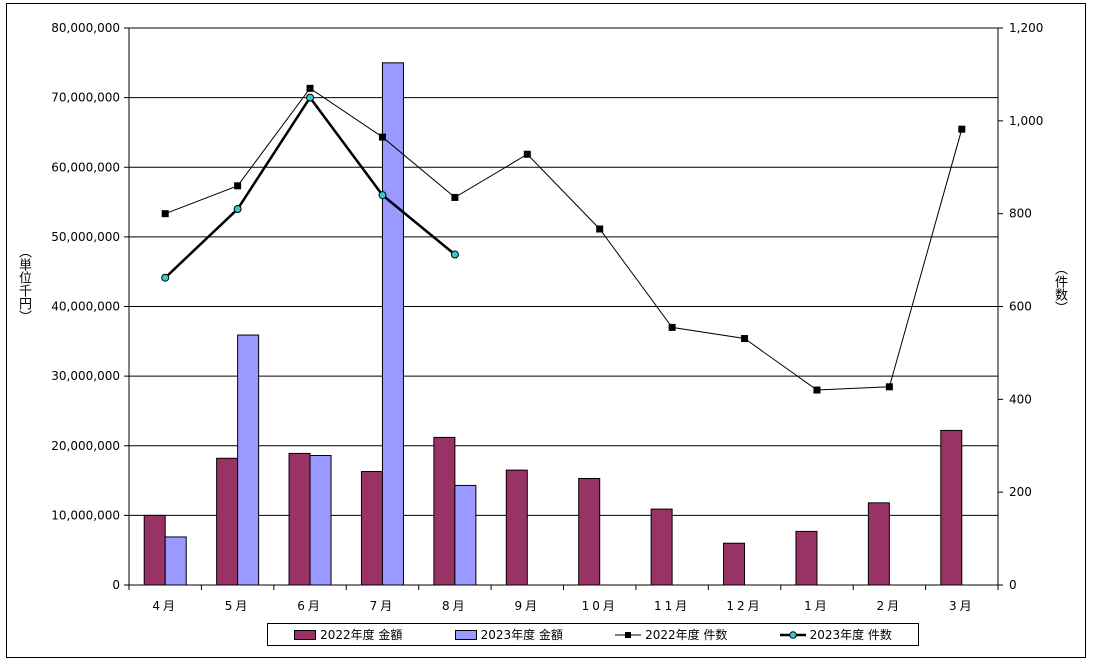  Describe the element at coordinates (455, 606) in the screenshot. I see `x-tick-label: 8月` at that location.